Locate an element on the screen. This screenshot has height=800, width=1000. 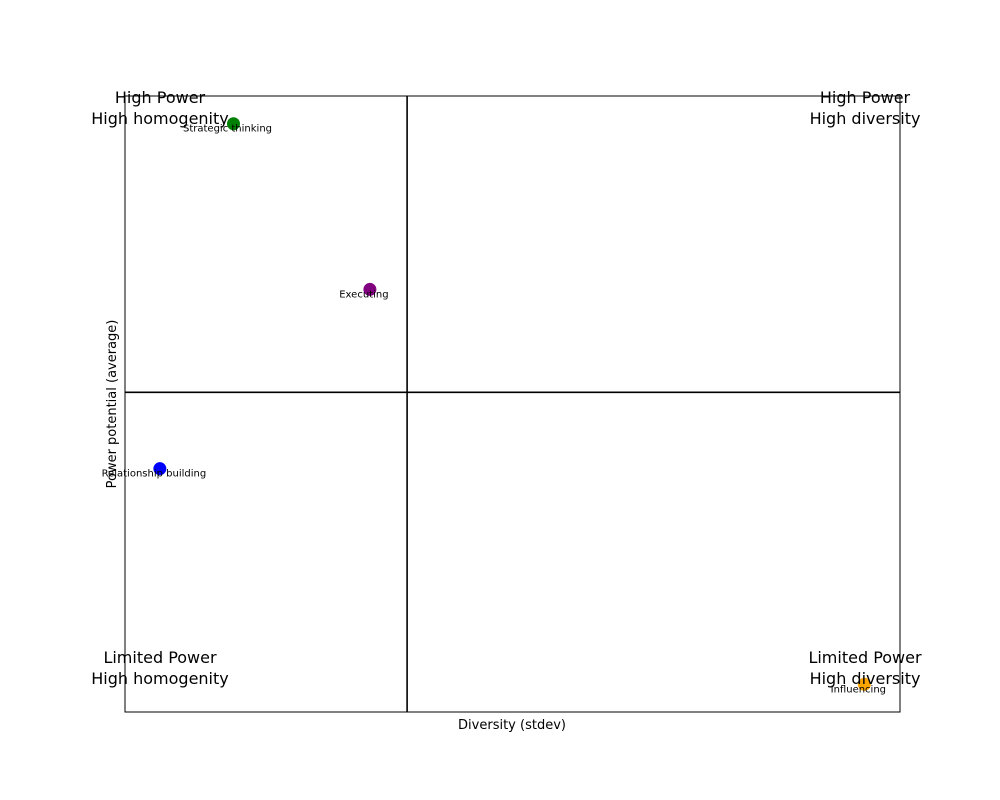
x-axis-label: Diversity (stdev) is located at coordinates (512, 725).